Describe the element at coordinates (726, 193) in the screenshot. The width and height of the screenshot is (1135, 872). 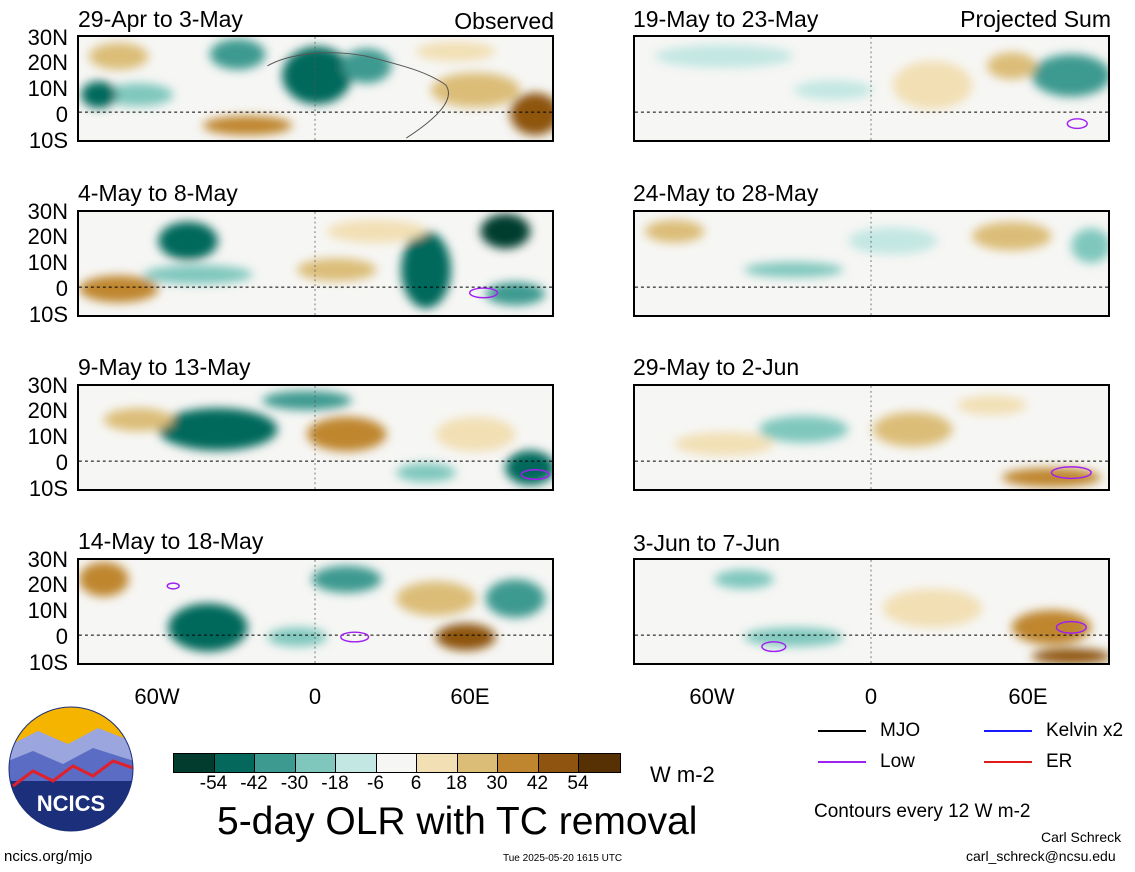
I see `panel-title: 24-May to 28-May` at that location.